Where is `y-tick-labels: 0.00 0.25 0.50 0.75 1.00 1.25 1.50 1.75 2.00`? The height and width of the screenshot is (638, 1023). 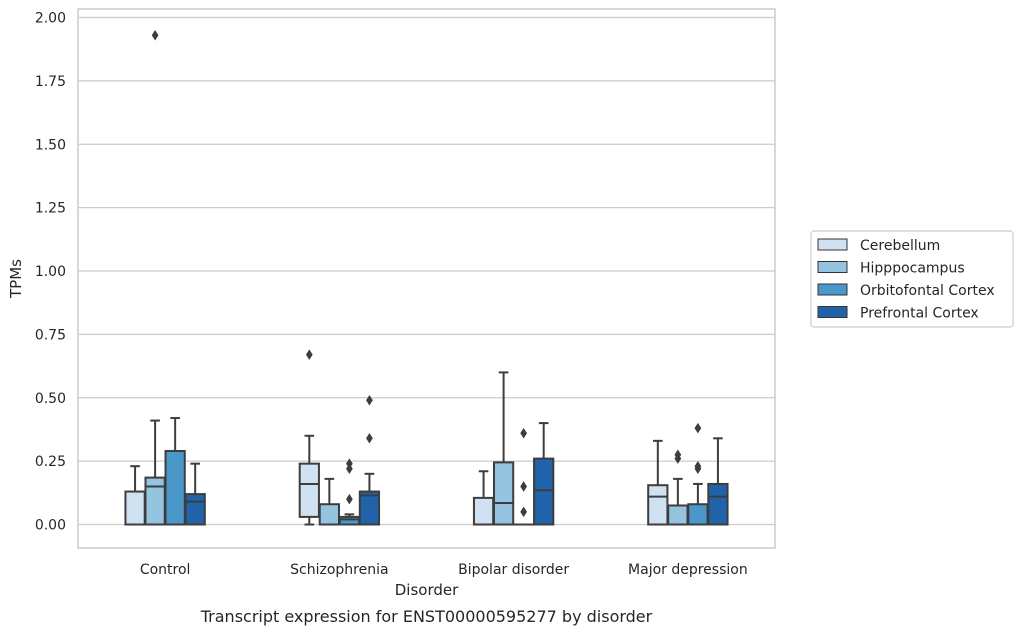 y-tick-labels: 0.00 0.25 0.50 0.75 1.00 1.25 1.50 1.75 2.00 is located at coordinates (50, 272).